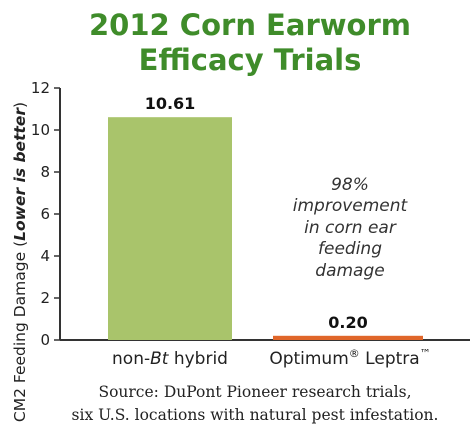 This screenshot has height=437, width=475. I want to click on y-axis-label-prefix: CM2 Feeding Damage (, so click(20, 331).